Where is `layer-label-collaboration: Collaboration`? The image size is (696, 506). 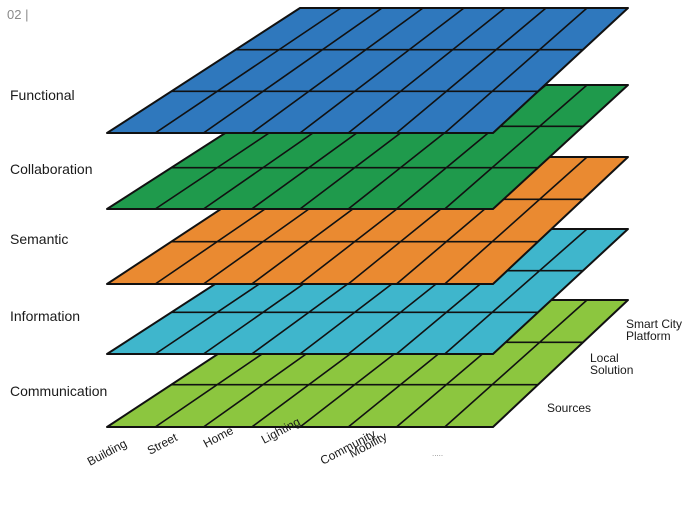 layer-label-collaboration: Collaboration is located at coordinates (51, 169).